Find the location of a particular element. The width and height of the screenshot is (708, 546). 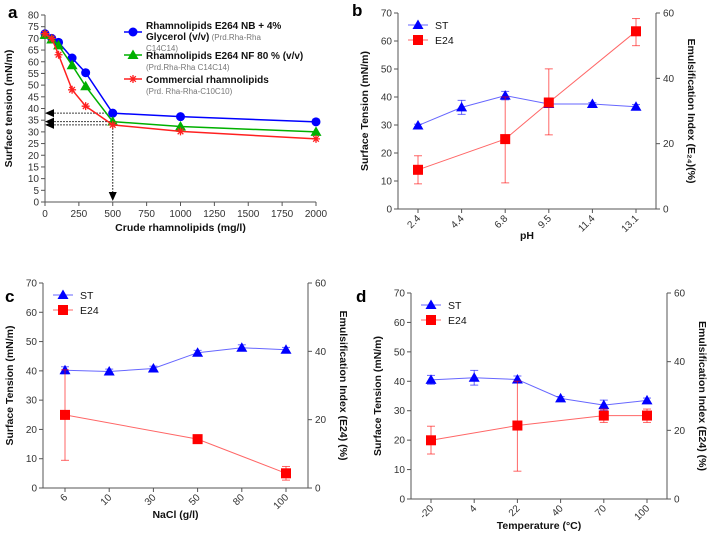

legend-text: Rhamnolipids E264 NF 80 % (v/v) is located at coordinates (224, 56).